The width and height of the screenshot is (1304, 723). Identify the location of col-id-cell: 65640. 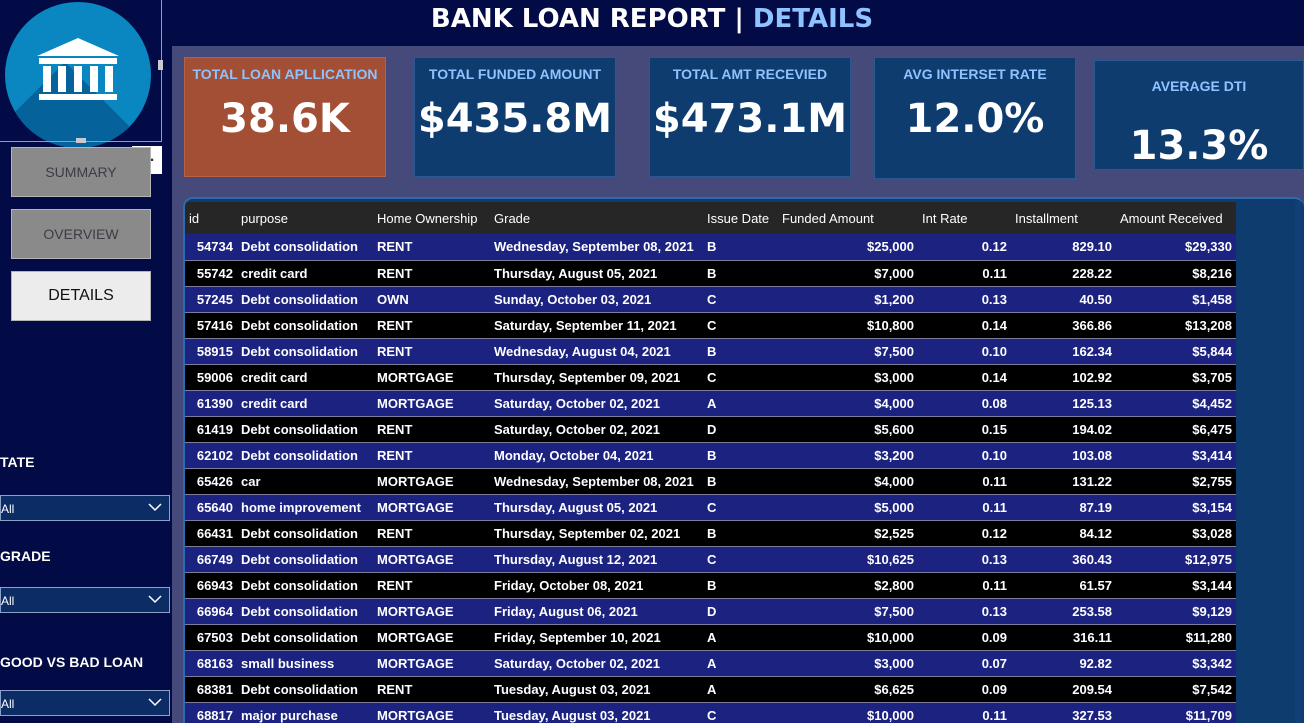
(211, 507).